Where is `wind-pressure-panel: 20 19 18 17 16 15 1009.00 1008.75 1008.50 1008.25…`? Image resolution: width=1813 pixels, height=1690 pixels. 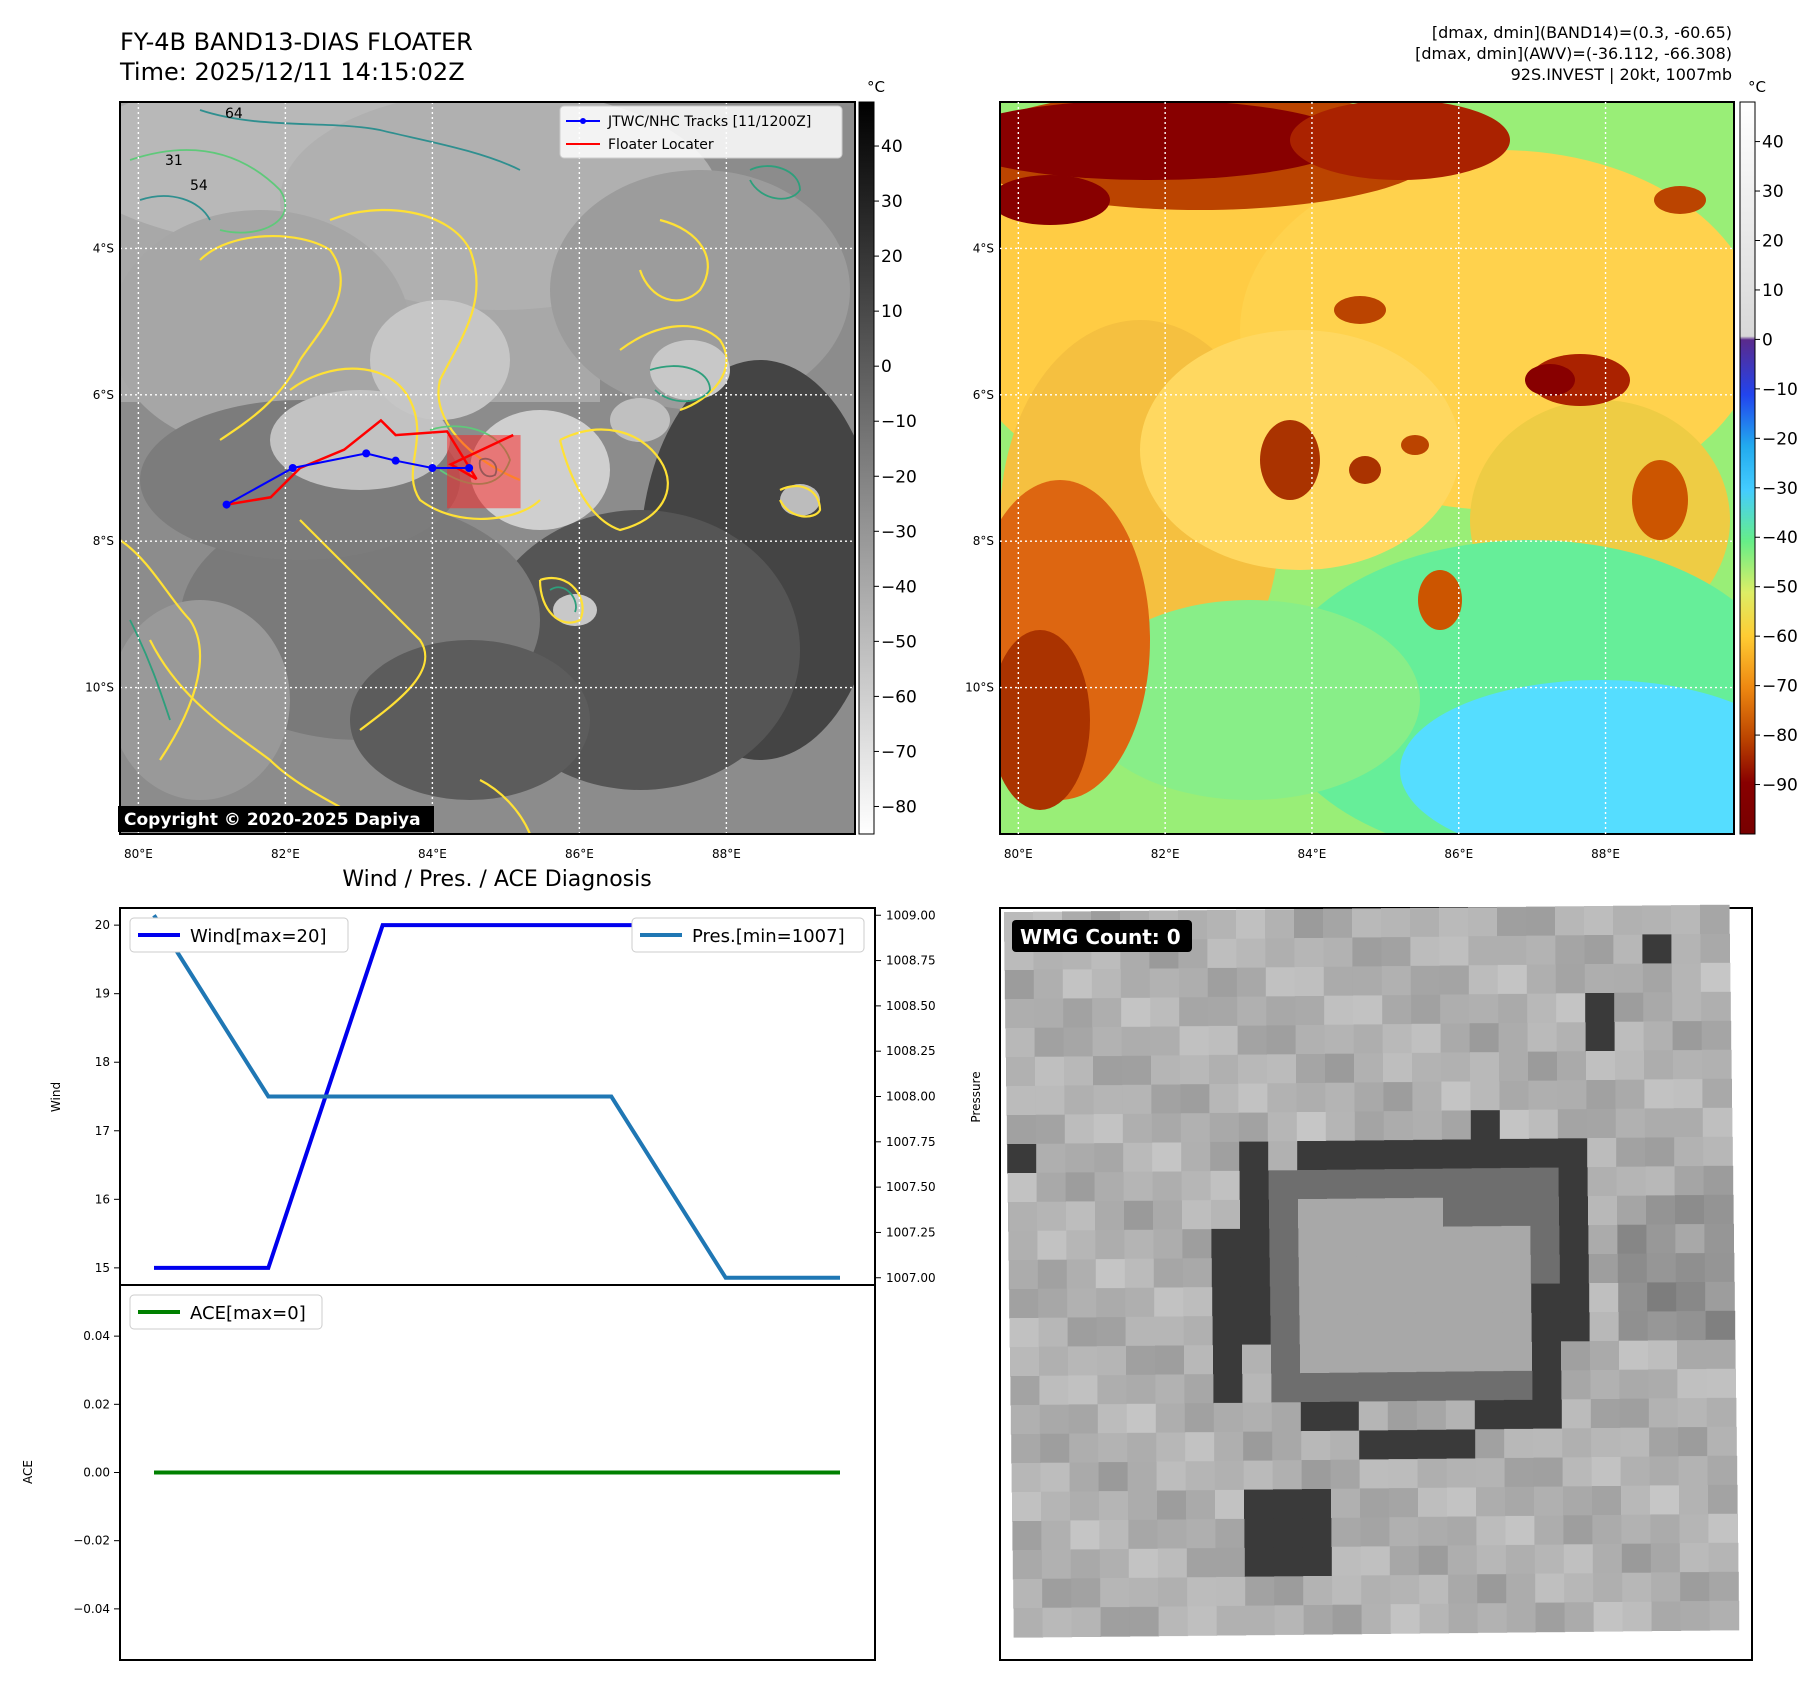
wind-pressure-panel: 20 19 18 17 16 15 1009.00 1008.75 1008.50 1008.25… is located at coordinates (516, 1096).